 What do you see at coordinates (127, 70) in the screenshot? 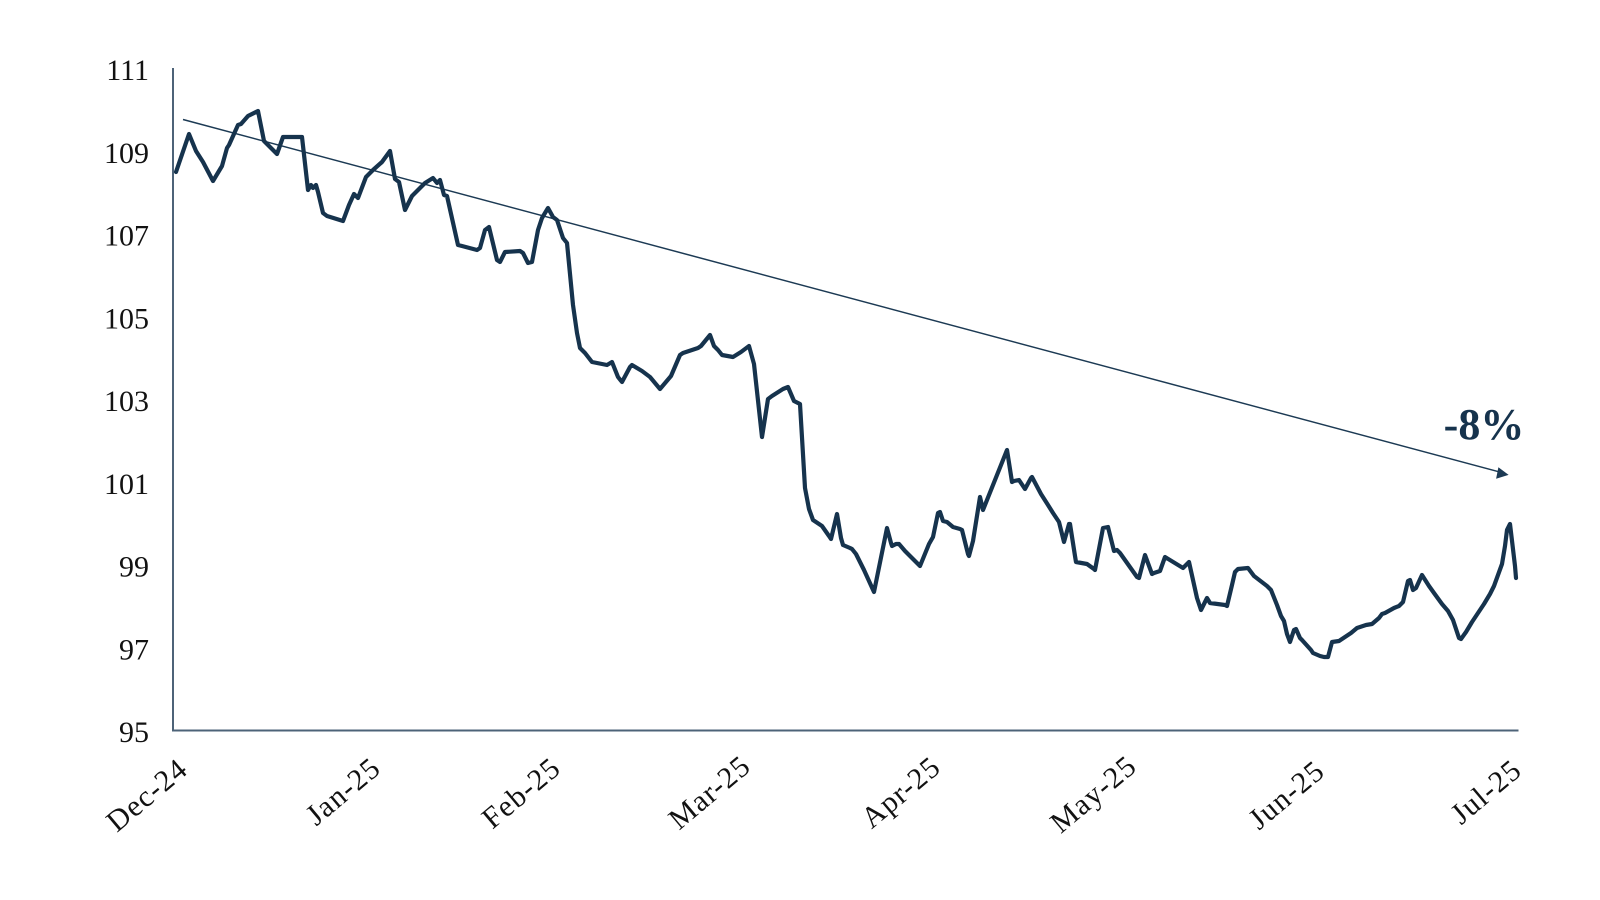
I see `svg-text: 111` at bounding box center [127, 70].